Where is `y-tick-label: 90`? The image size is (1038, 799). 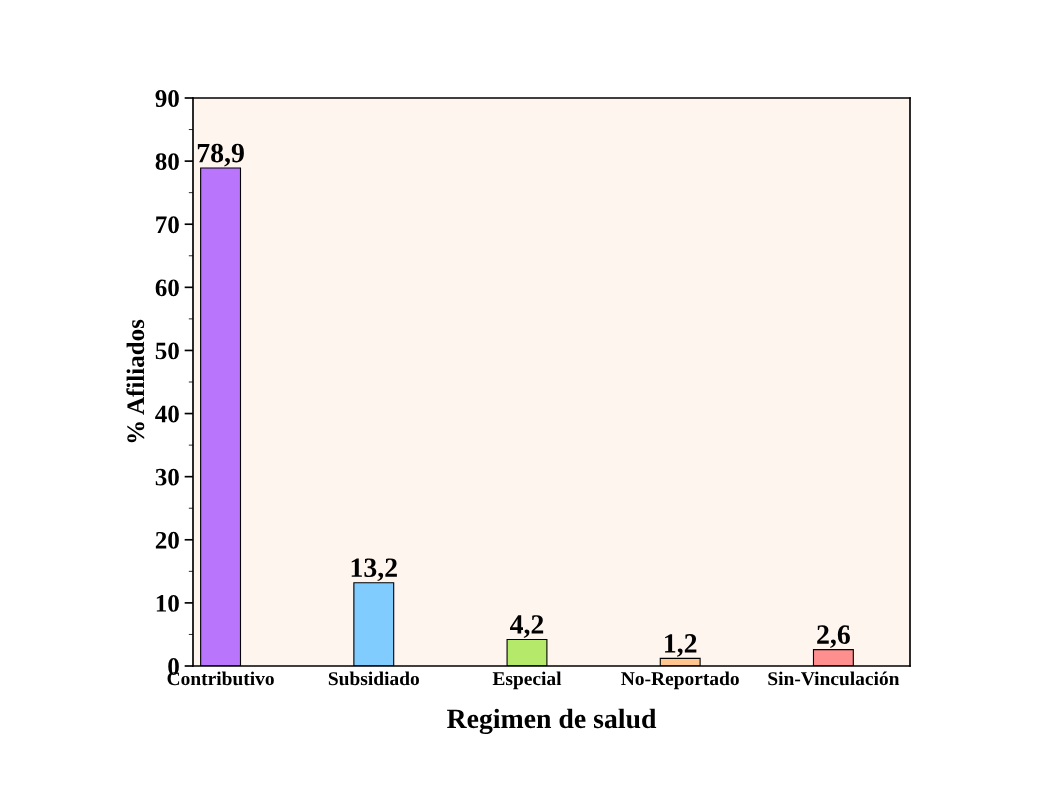
y-tick-label: 90 is located at coordinates (167, 98).